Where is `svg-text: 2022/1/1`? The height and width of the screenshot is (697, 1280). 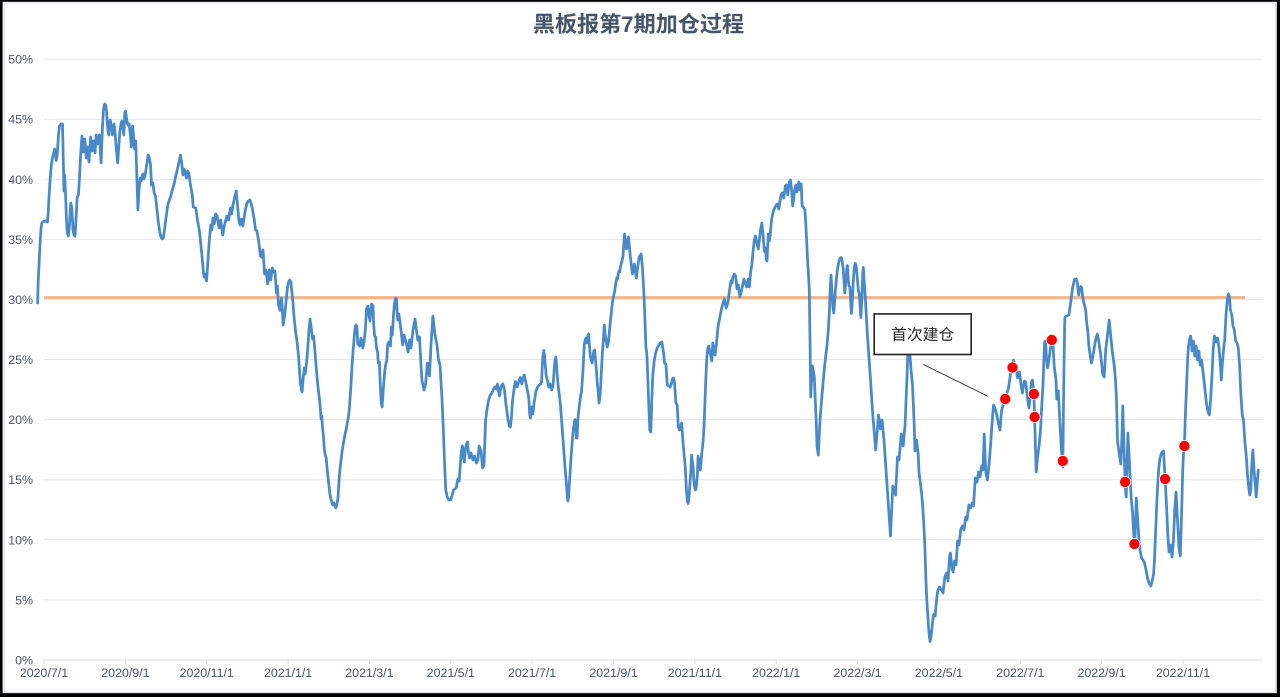 svg-text: 2022/1/1 is located at coordinates (776, 673).